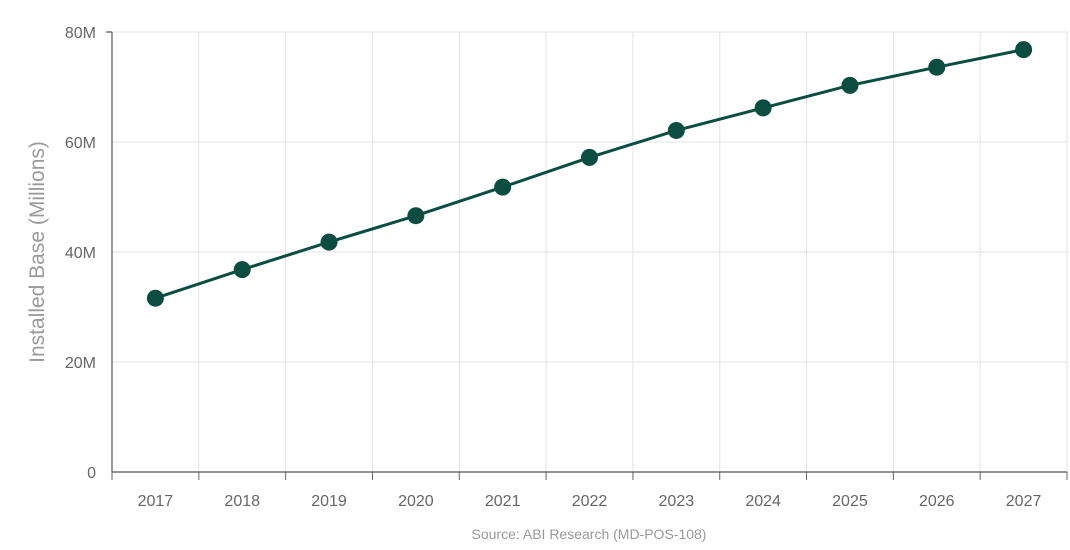 The height and width of the screenshot is (550, 1070). I want to click on x-tick-label: 2023, so click(677, 501).